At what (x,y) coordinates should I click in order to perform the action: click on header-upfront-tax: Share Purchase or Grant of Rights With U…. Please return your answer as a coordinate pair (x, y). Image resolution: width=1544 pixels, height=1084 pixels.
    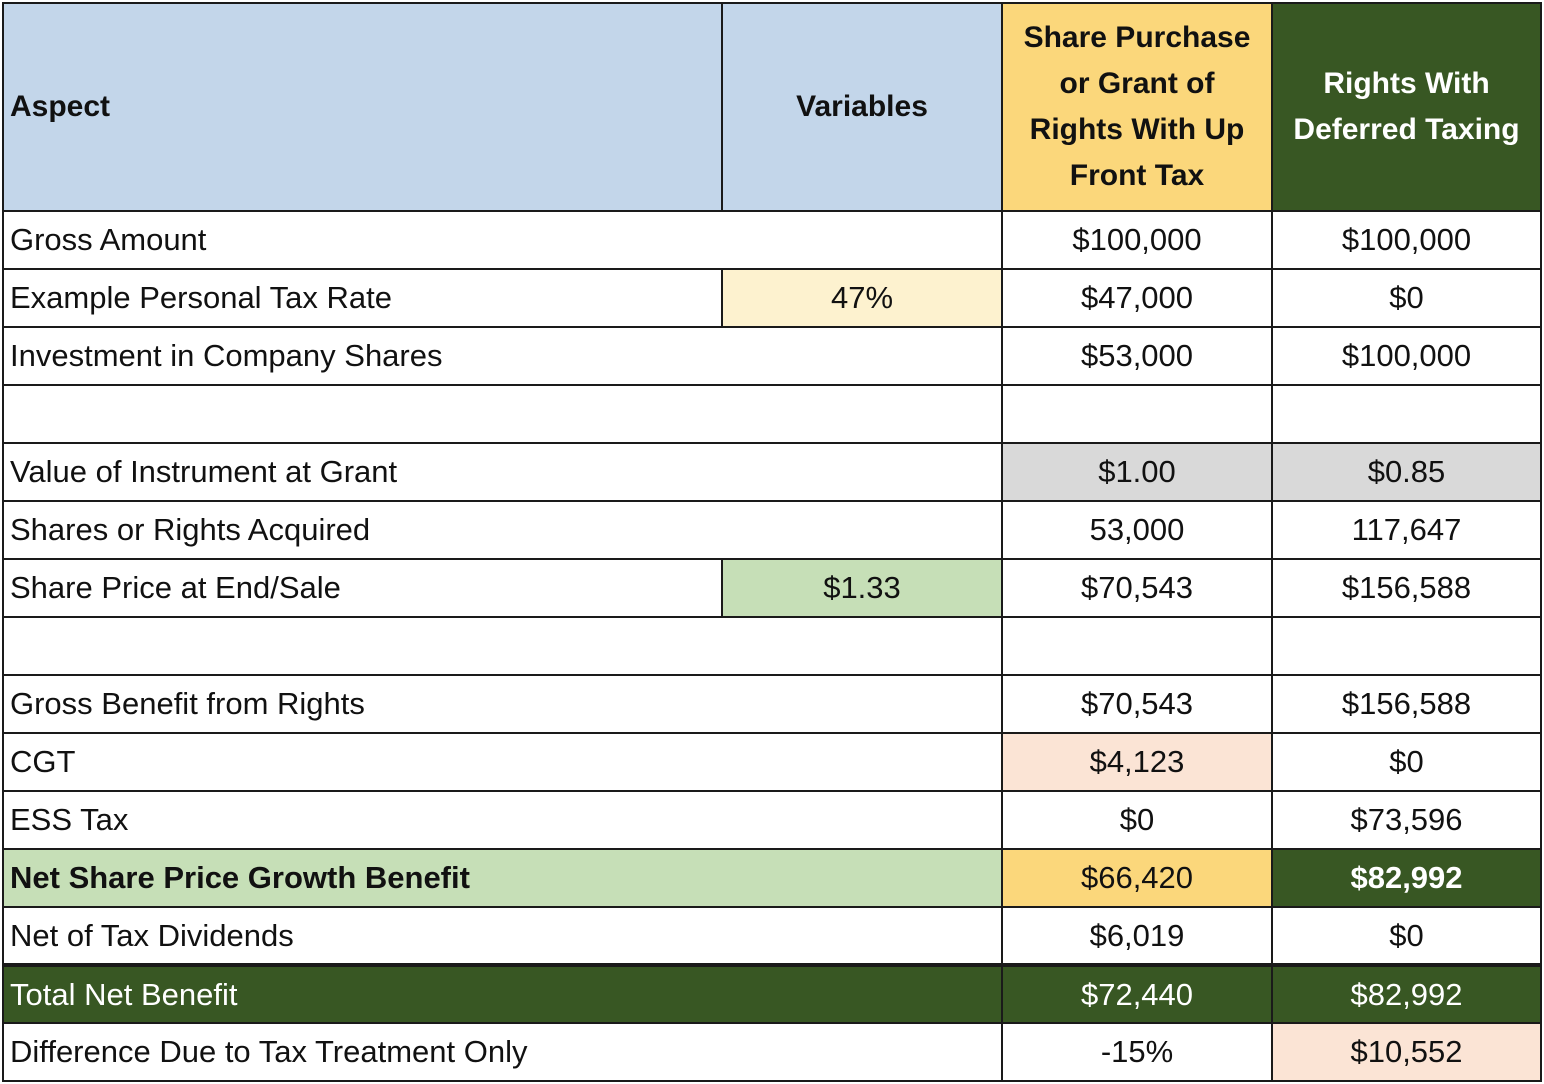
    Looking at the image, I should click on (1137, 107).